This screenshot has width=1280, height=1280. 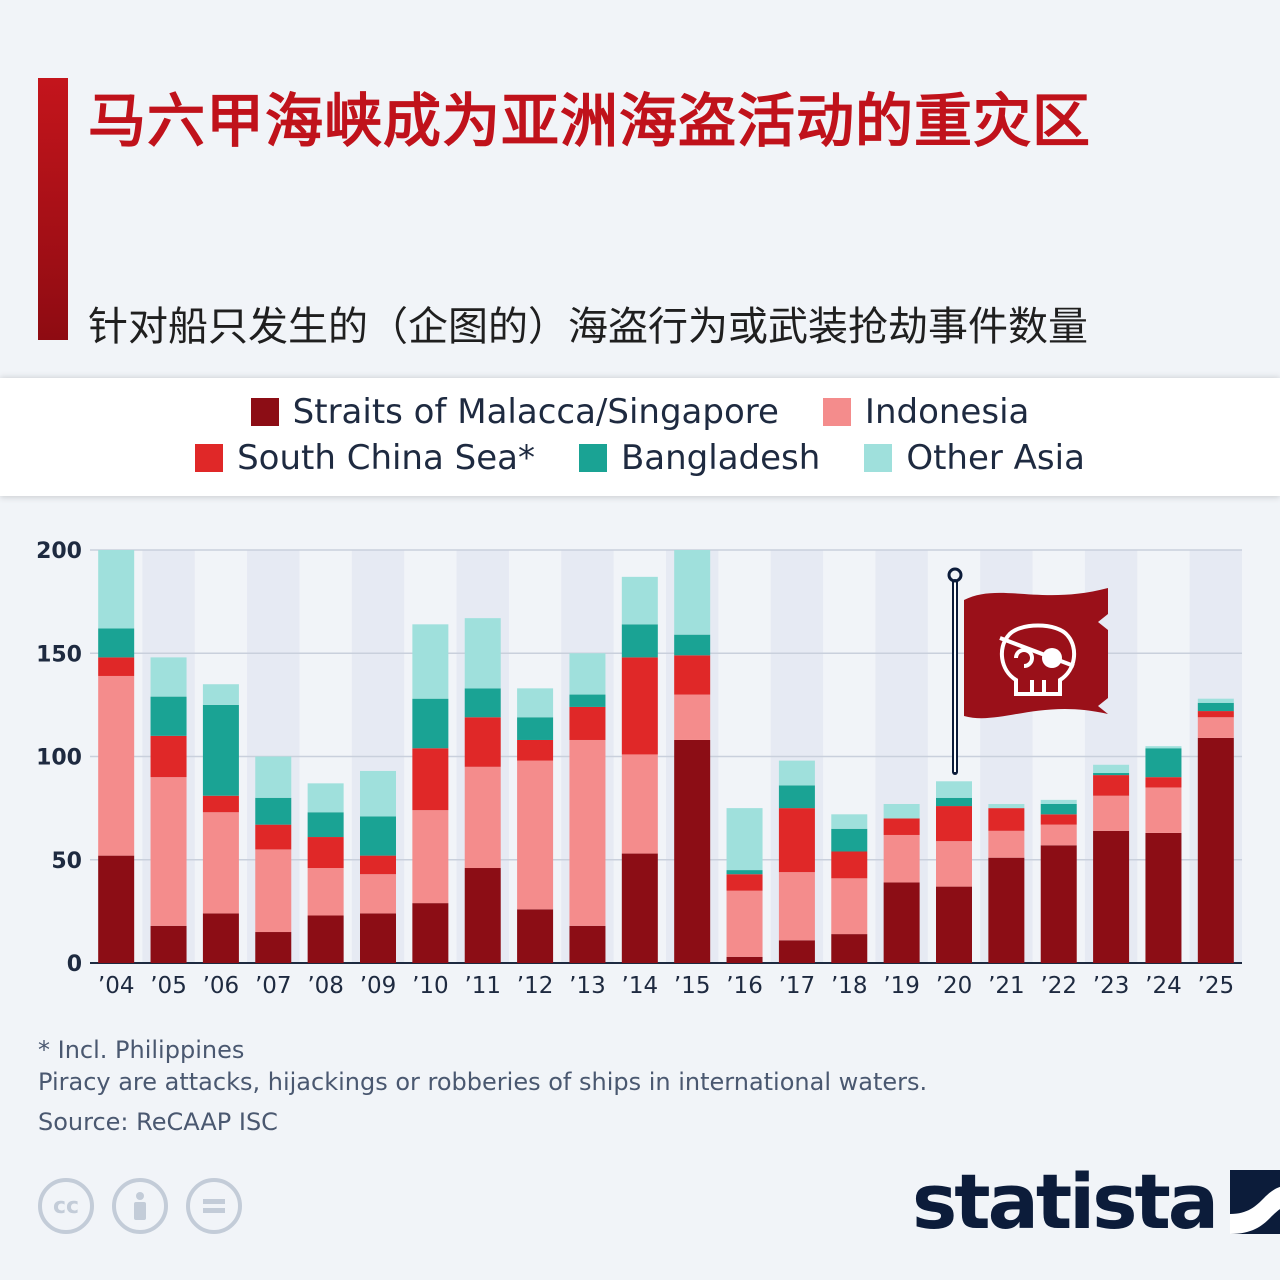 I want to click on x-tick-label: ’25, so click(x=1216, y=986).